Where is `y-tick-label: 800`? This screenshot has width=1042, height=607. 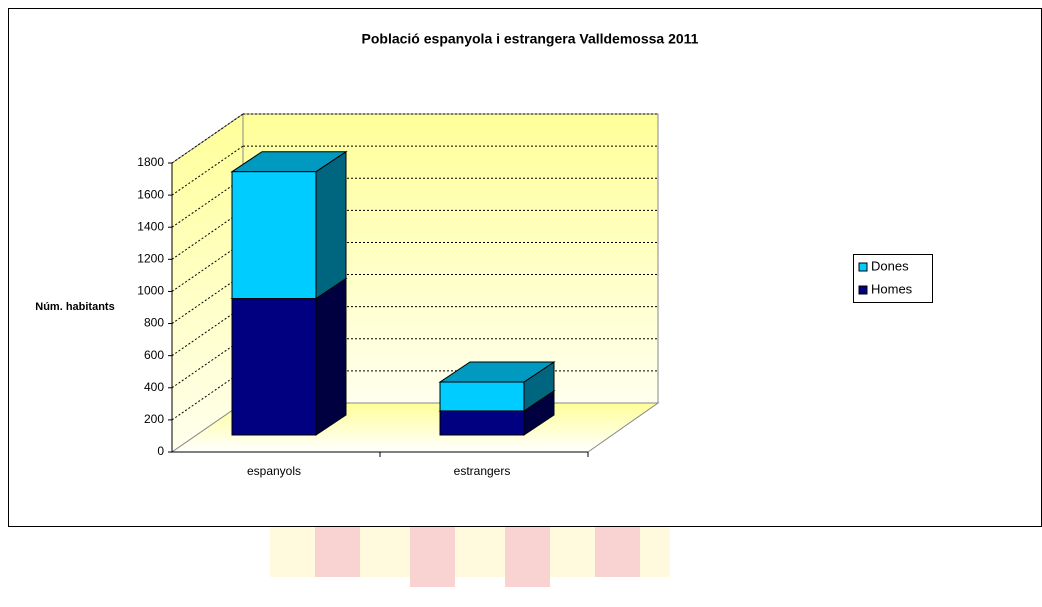 y-tick-label: 800 is located at coordinates (154, 323).